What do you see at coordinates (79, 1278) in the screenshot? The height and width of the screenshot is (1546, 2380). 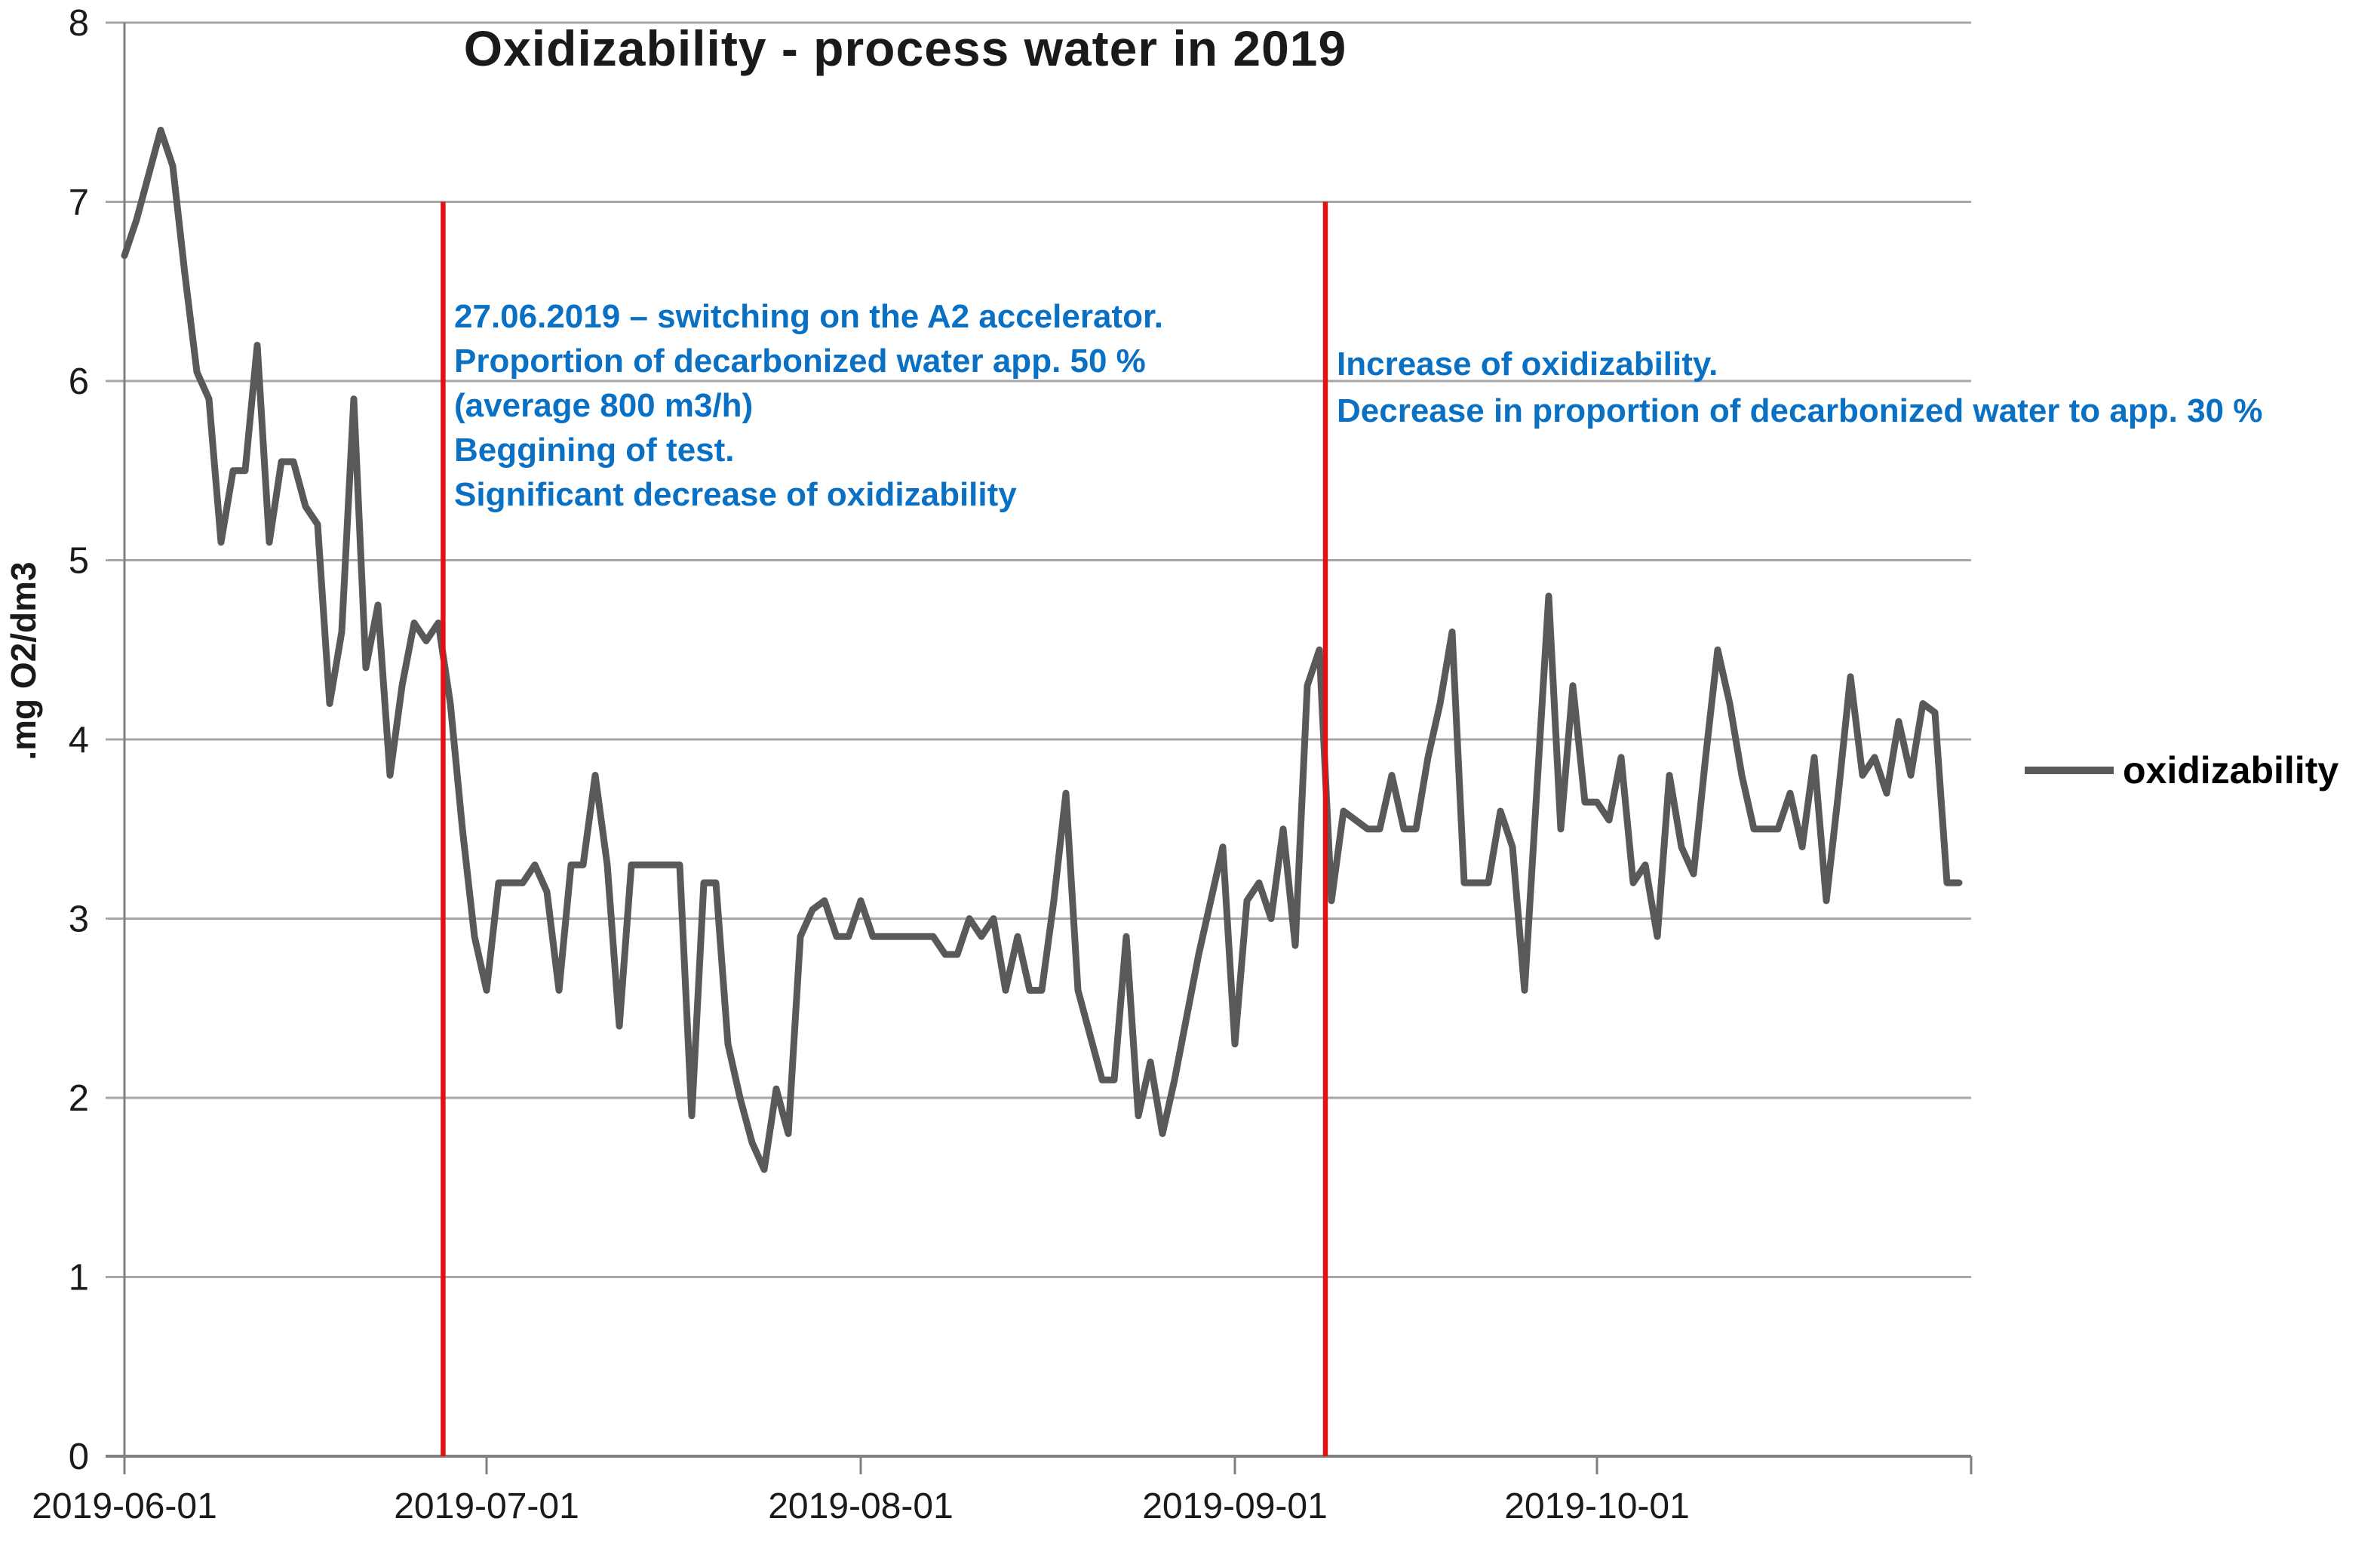 I see `y-tick-label: 1` at bounding box center [79, 1278].